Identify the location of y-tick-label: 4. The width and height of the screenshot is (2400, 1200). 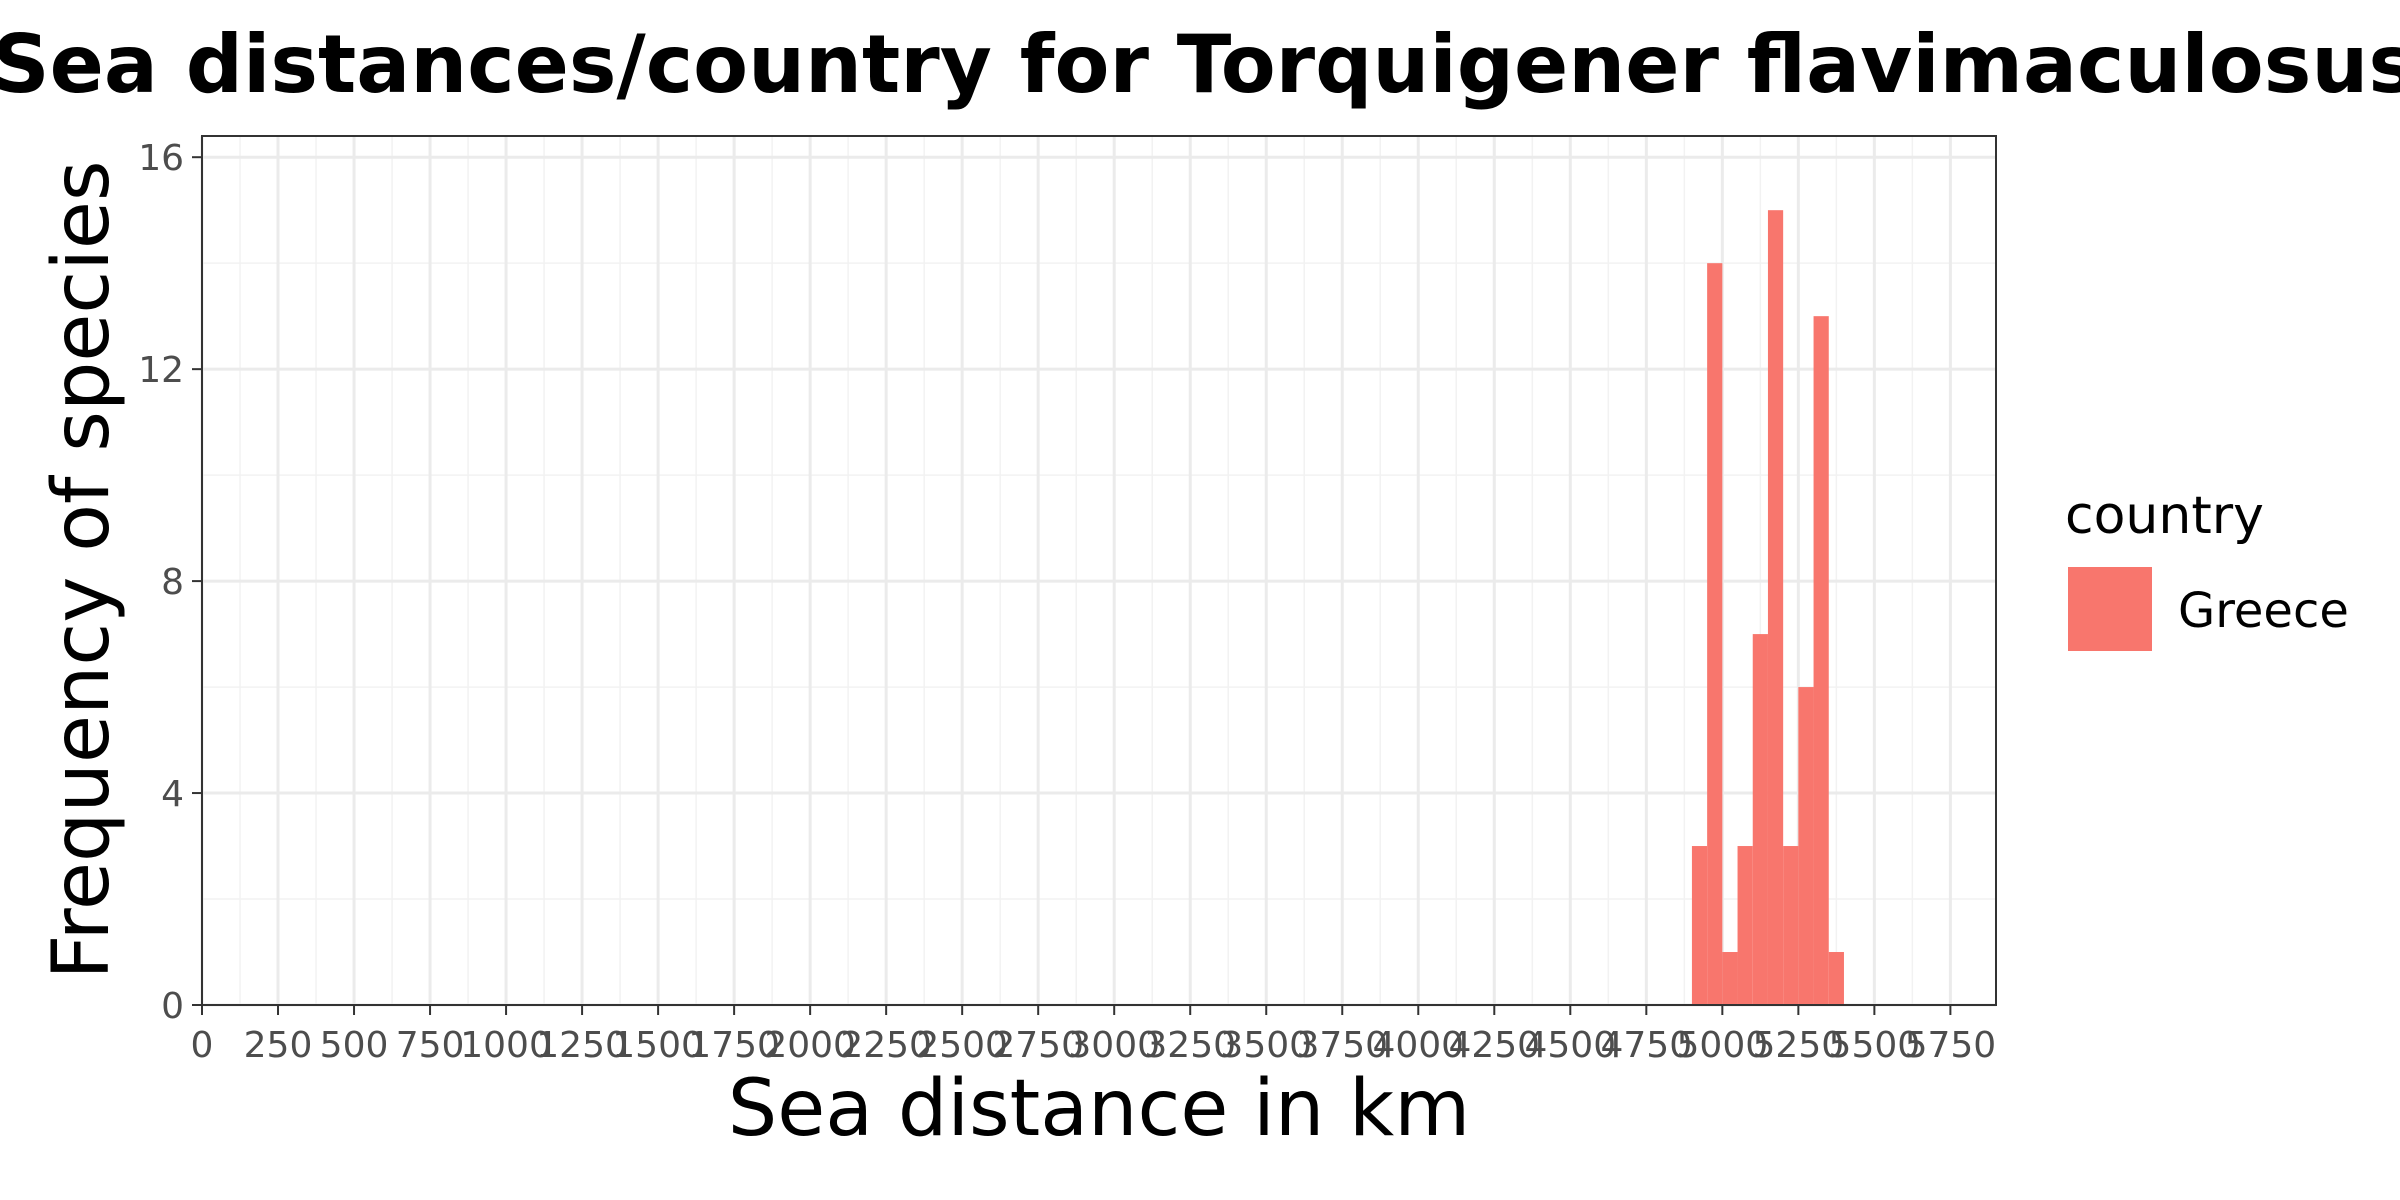
(172, 794).